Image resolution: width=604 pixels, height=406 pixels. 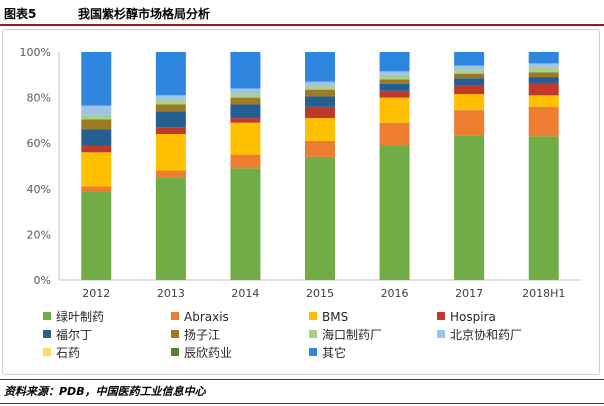 What do you see at coordinates (335, 317) in the screenshot?
I see `legend-label: BMS` at bounding box center [335, 317].